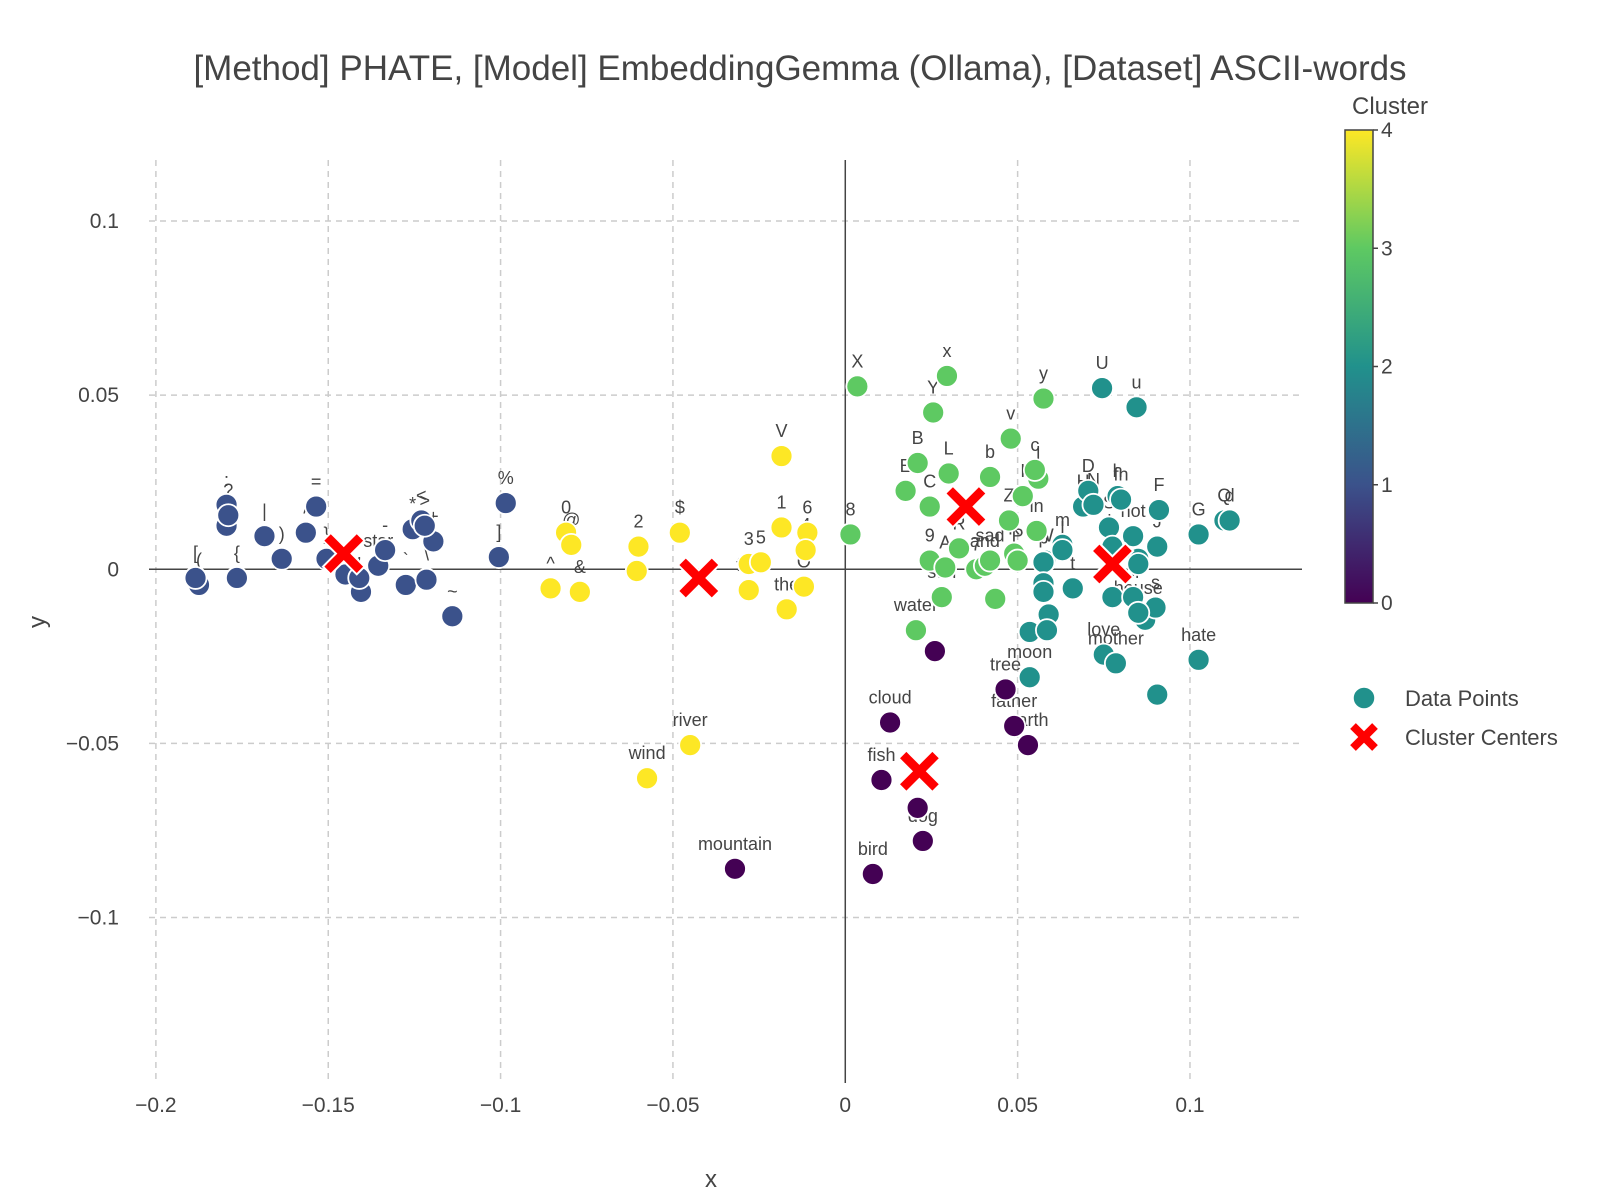 The height and width of the screenshot is (1200, 1600). Describe the element at coordinates (990, 452) in the screenshot. I see `point-label: b` at that location.